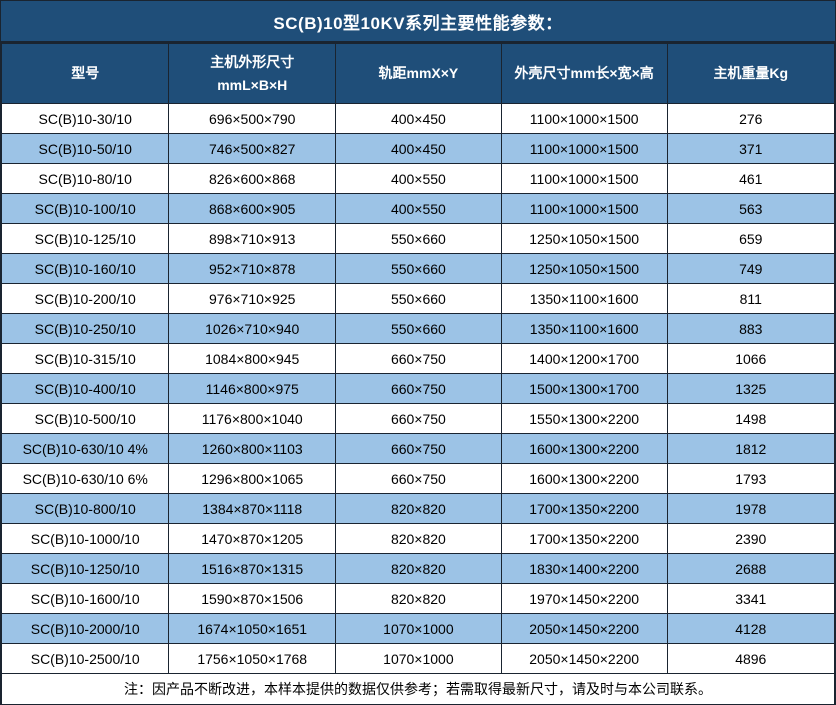 The height and width of the screenshot is (705, 836). What do you see at coordinates (751, 178) in the screenshot?
I see `weight-cell: 461` at bounding box center [751, 178].